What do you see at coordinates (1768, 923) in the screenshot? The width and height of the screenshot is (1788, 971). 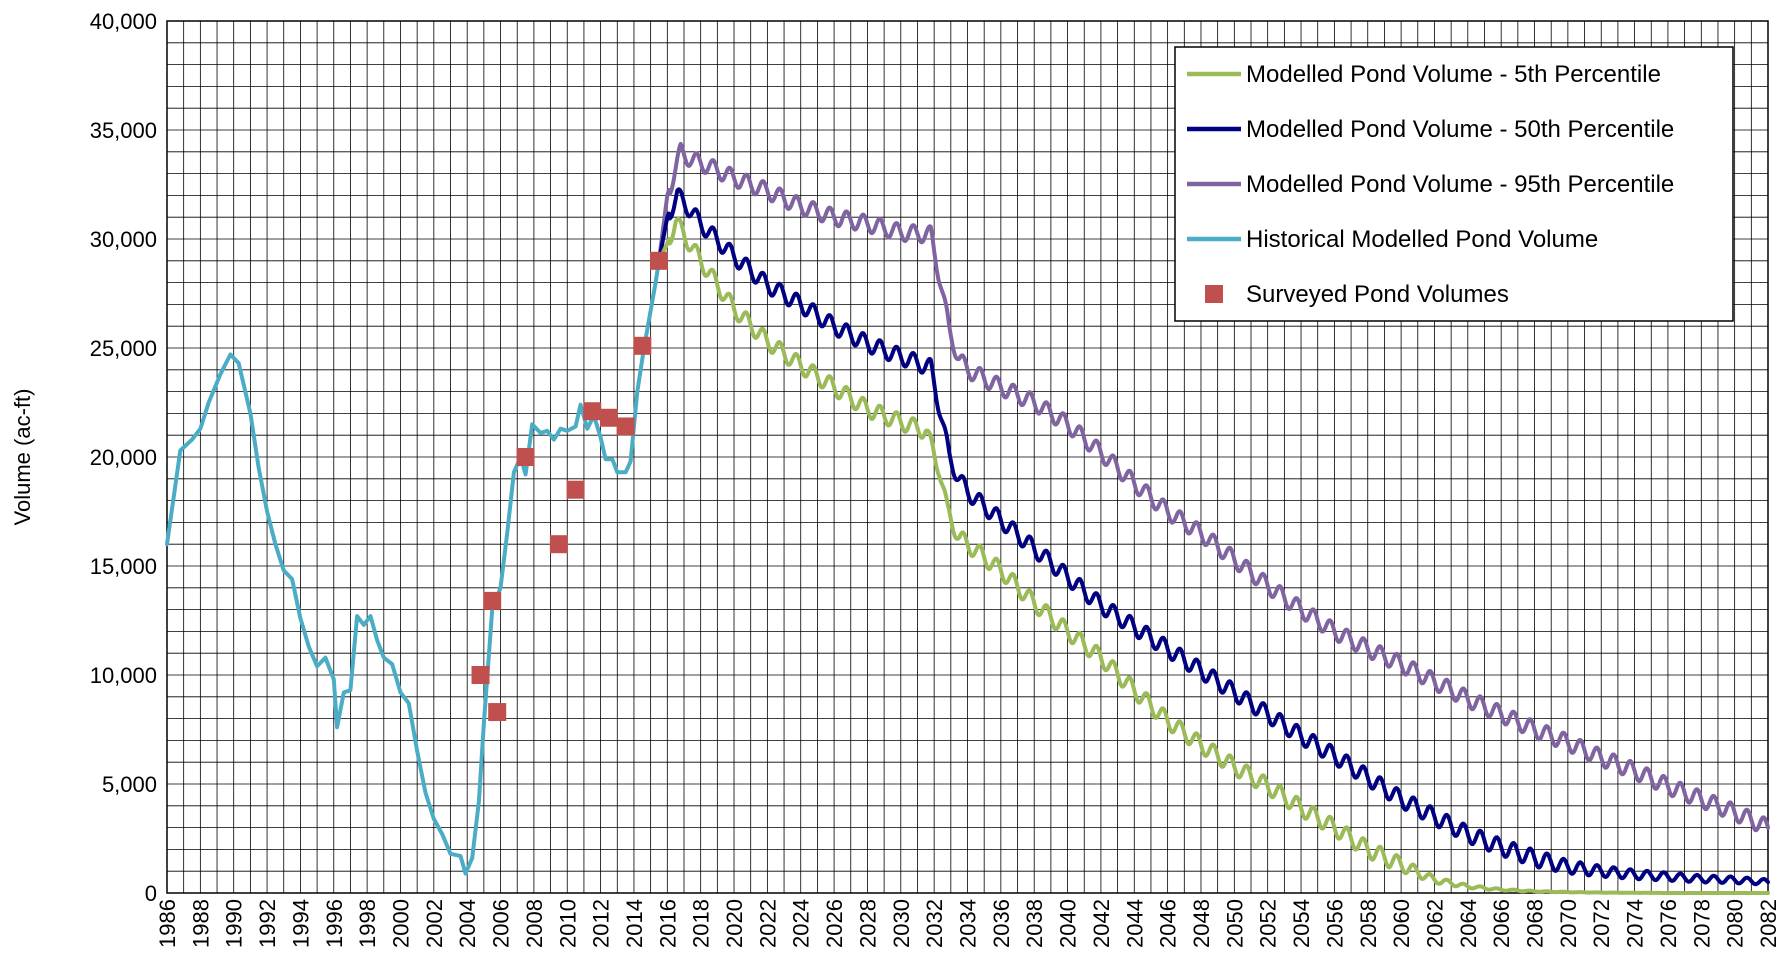 I see `x-tick-label: 2082` at bounding box center [1768, 923].